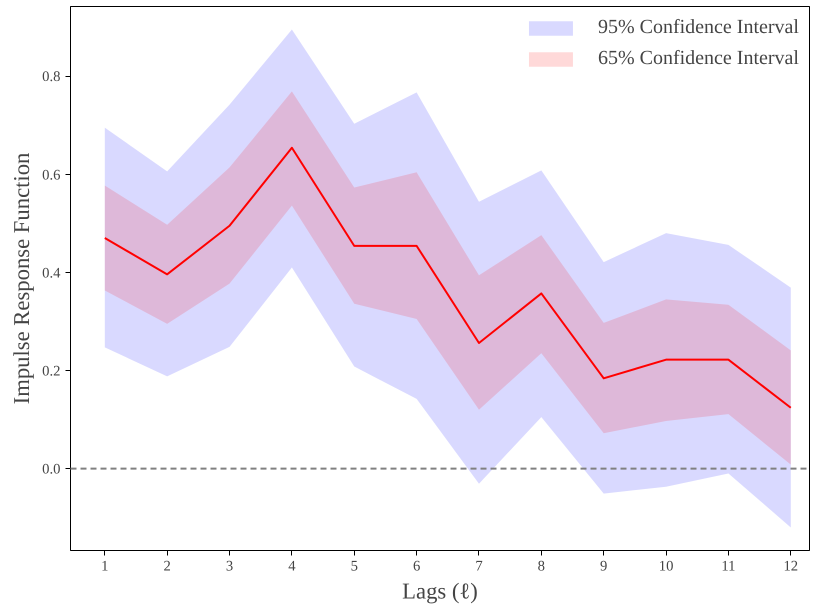  I want to click on x-tick-label: 4, so click(292, 566).